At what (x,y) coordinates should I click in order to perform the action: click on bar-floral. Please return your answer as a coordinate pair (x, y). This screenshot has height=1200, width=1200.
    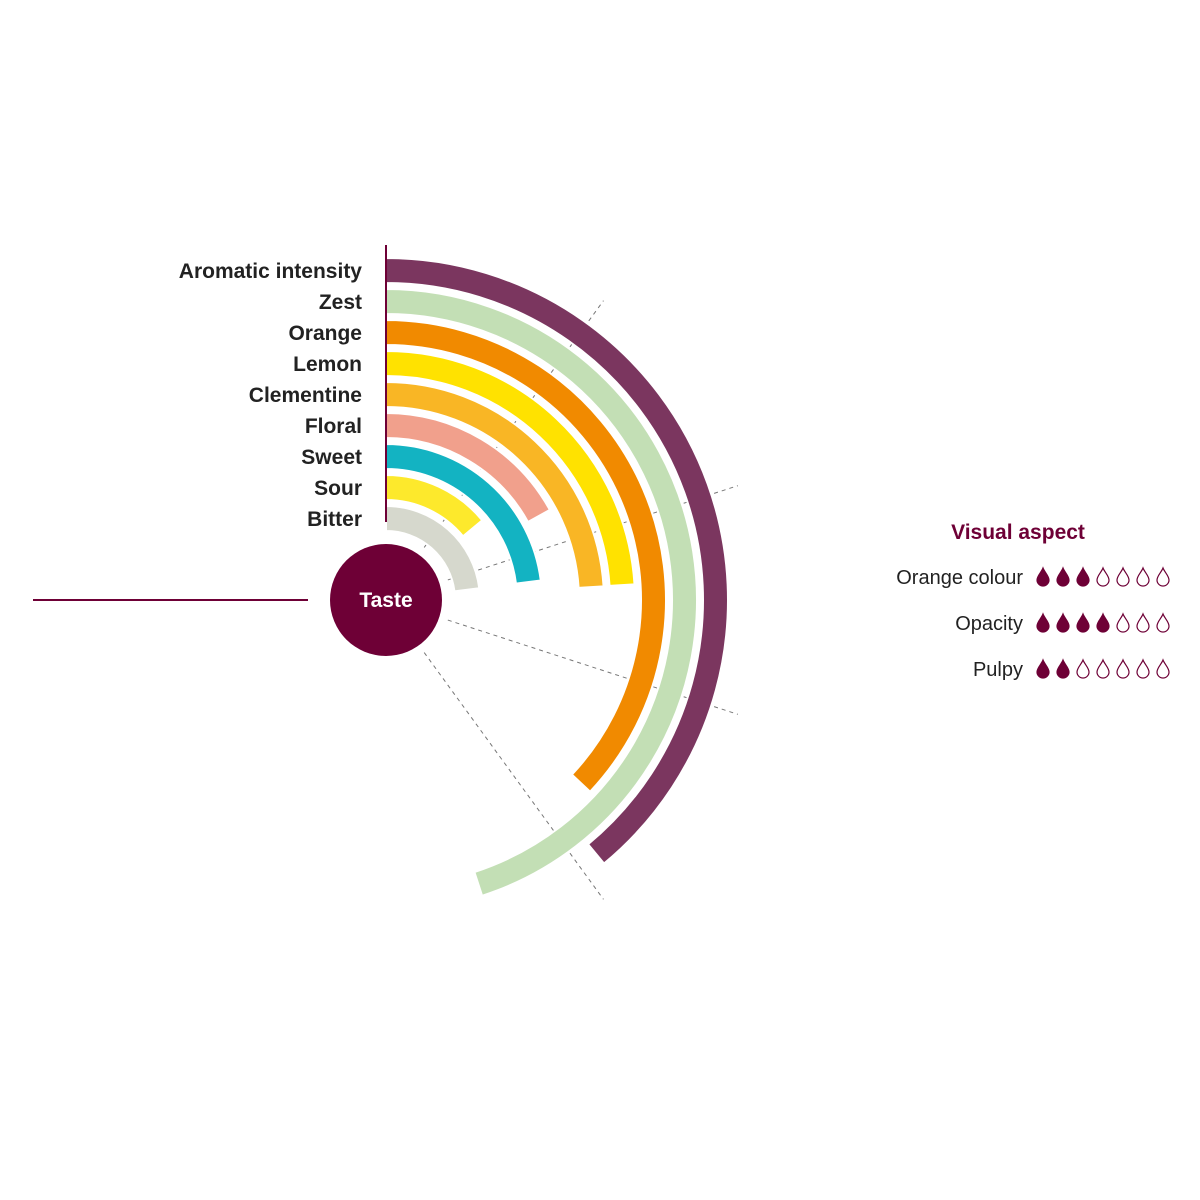
    Looking at the image, I should click on (468, 467).